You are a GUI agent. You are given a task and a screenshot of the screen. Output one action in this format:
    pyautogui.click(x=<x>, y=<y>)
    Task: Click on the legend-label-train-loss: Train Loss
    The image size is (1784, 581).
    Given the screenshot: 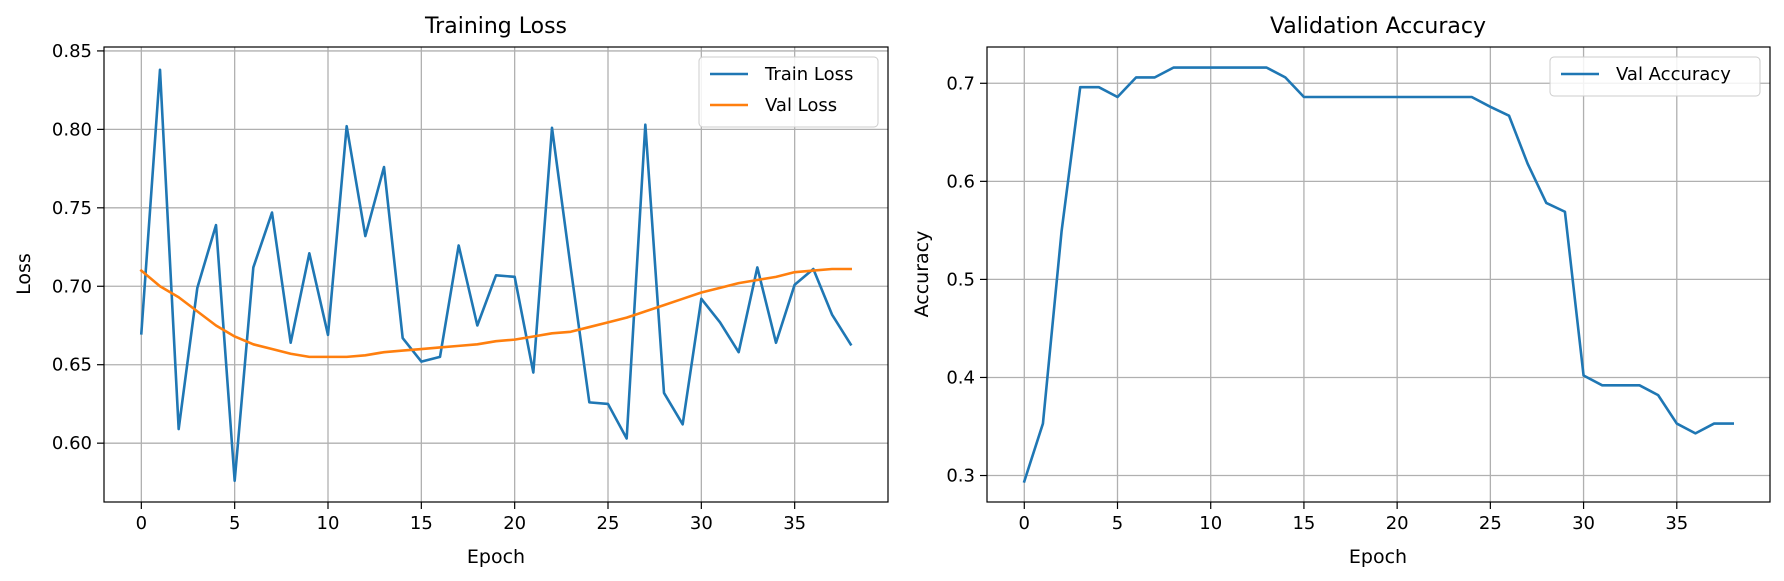 What is the action you would take?
    pyautogui.click(x=808, y=74)
    